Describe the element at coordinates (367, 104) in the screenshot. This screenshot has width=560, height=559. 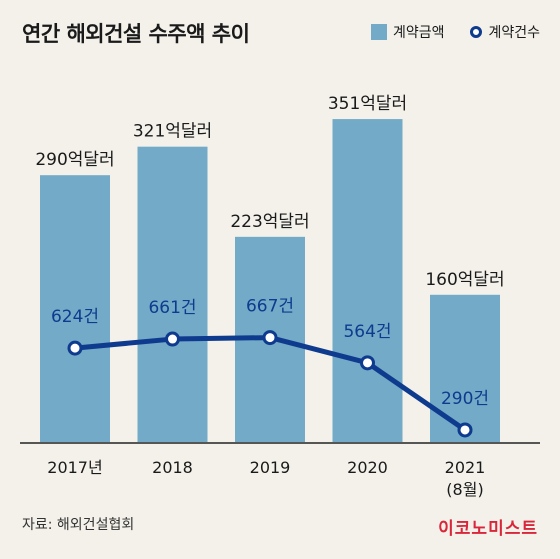
I see `bar-label-3: 351억달러` at that location.